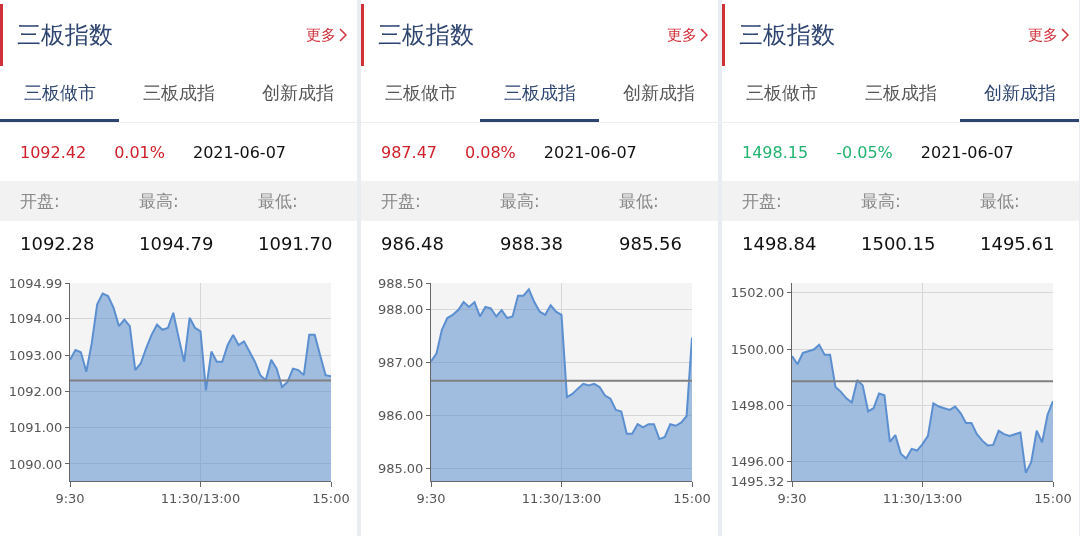 Image resolution: width=1080 pixels, height=536 pixels. What do you see at coordinates (35, 355) in the screenshot?
I see `y-tick-label: 1093.00` at bounding box center [35, 355].